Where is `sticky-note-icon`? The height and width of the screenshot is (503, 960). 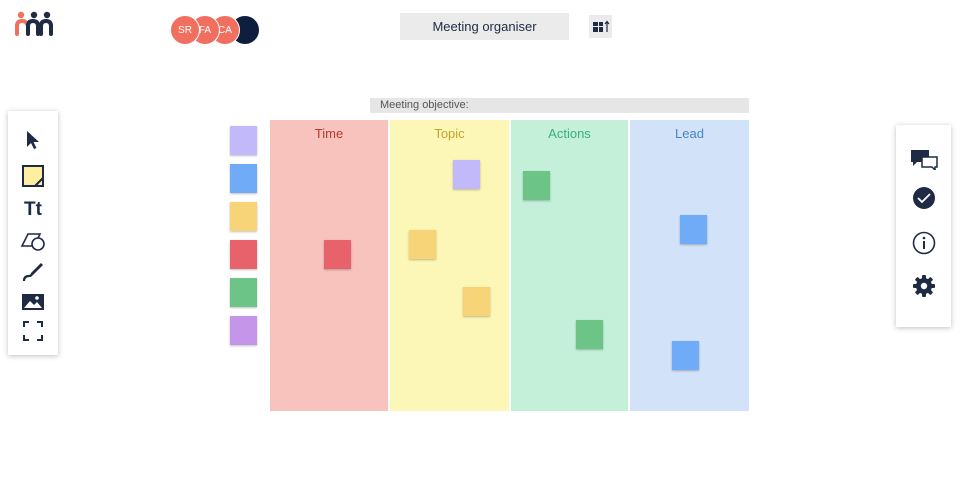 sticky-note-icon is located at coordinates (33, 176).